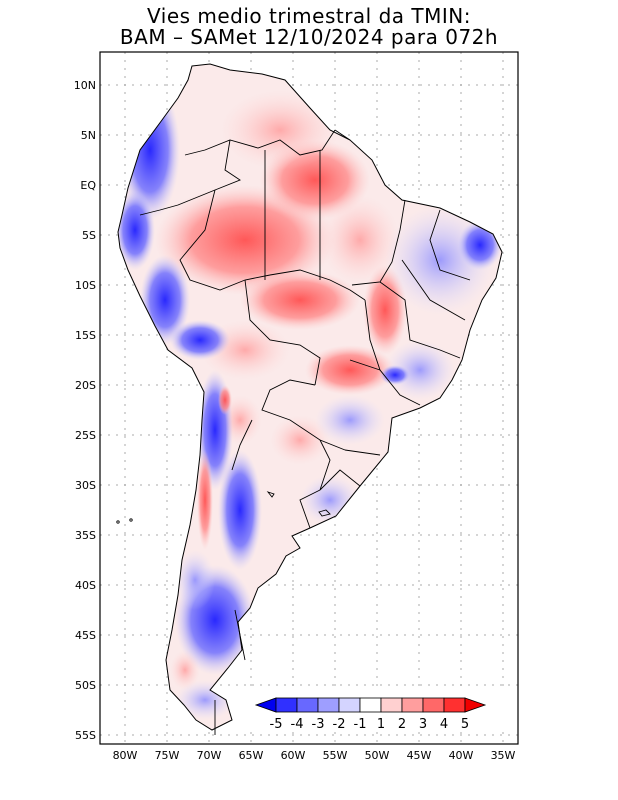  I want to click on colorbar-label: -2, so click(339, 724).